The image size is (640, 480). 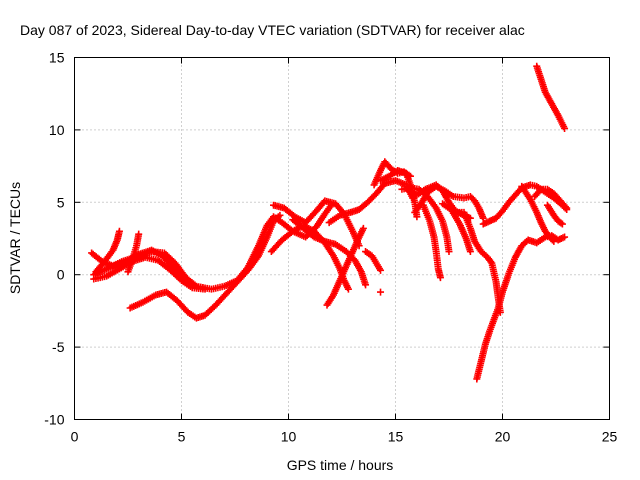 What do you see at coordinates (15, 238) in the screenshot?
I see `y-axis-label: SDTVAR / TECUs` at bounding box center [15, 238].